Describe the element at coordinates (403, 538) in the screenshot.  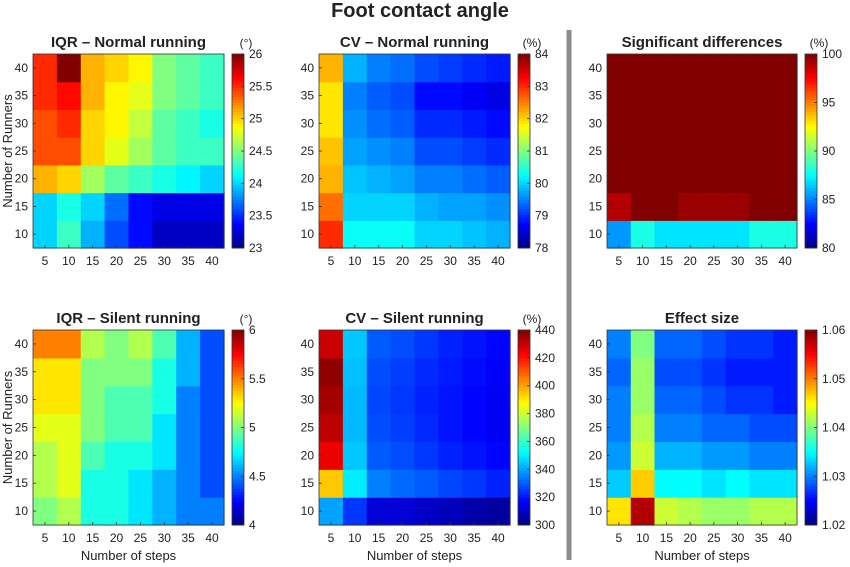
I see `x-tick-label: 20` at that location.